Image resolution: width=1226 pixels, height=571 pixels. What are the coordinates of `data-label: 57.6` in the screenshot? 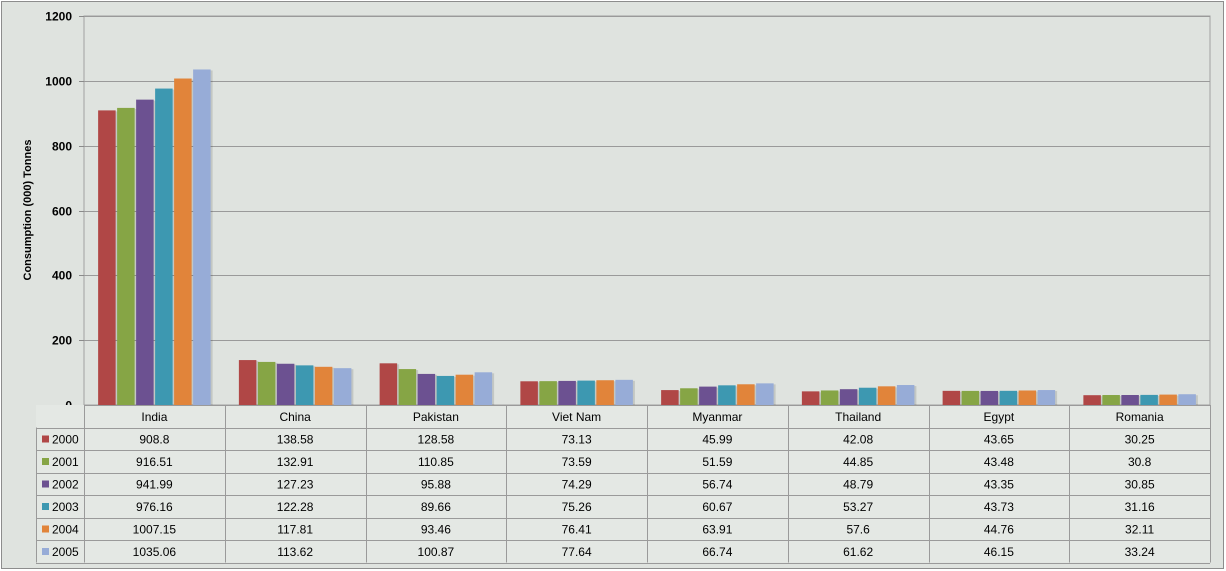 It's located at (858, 530).